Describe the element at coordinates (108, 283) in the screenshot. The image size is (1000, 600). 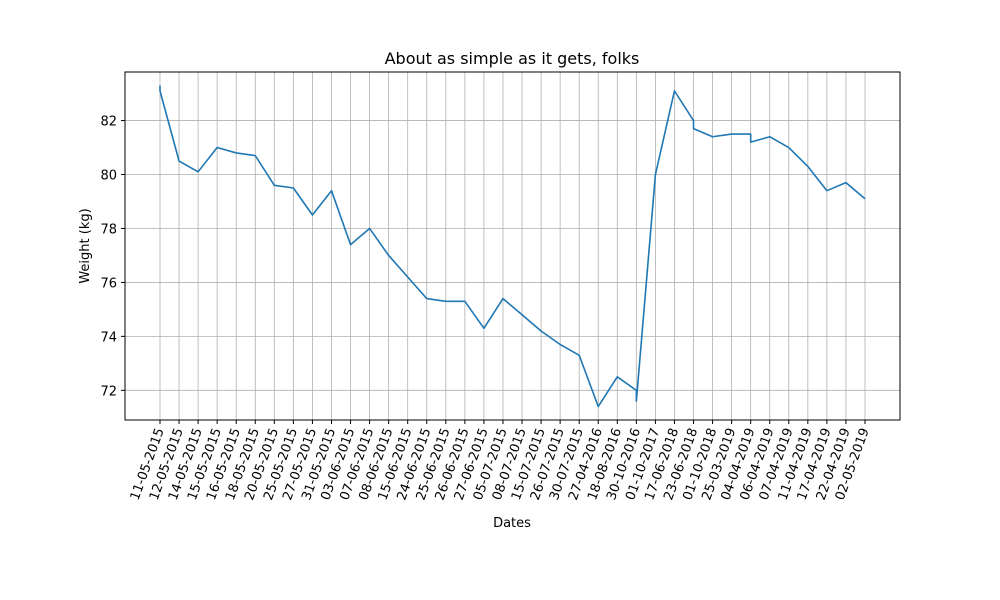
I see `y-tick-label: 76` at that location.